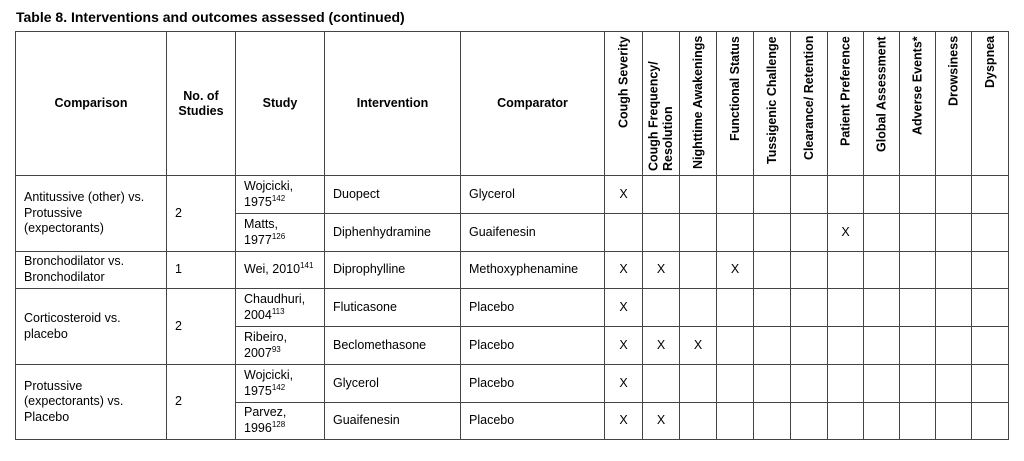 The height and width of the screenshot is (461, 1024). What do you see at coordinates (266, 344) in the screenshot?
I see `study-name: Ribeiro, 2007` at bounding box center [266, 344].